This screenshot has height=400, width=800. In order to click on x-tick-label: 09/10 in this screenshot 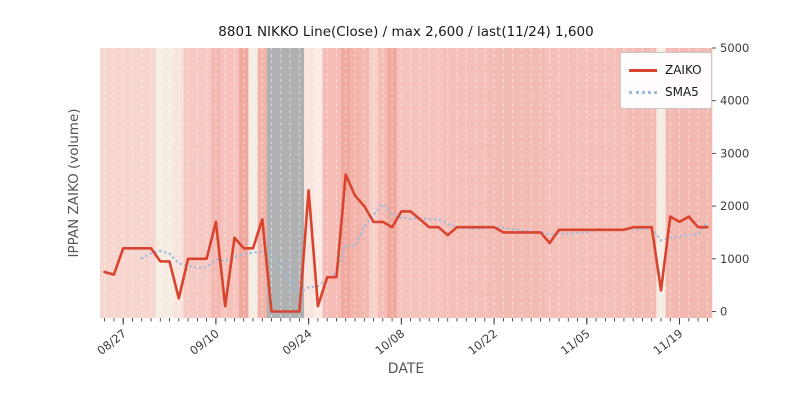, I will do `click(204, 341)`.